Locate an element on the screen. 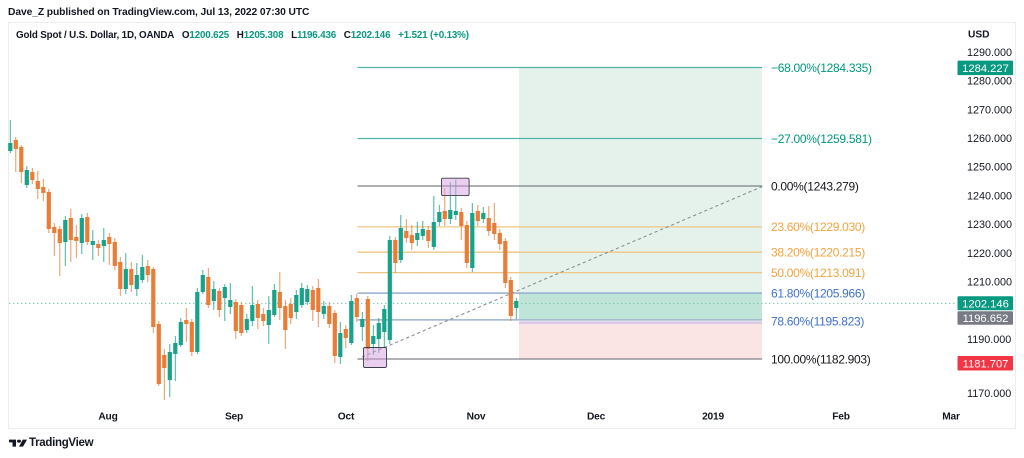 The width and height of the screenshot is (1024, 458). svg-text: Oct is located at coordinates (346, 417).